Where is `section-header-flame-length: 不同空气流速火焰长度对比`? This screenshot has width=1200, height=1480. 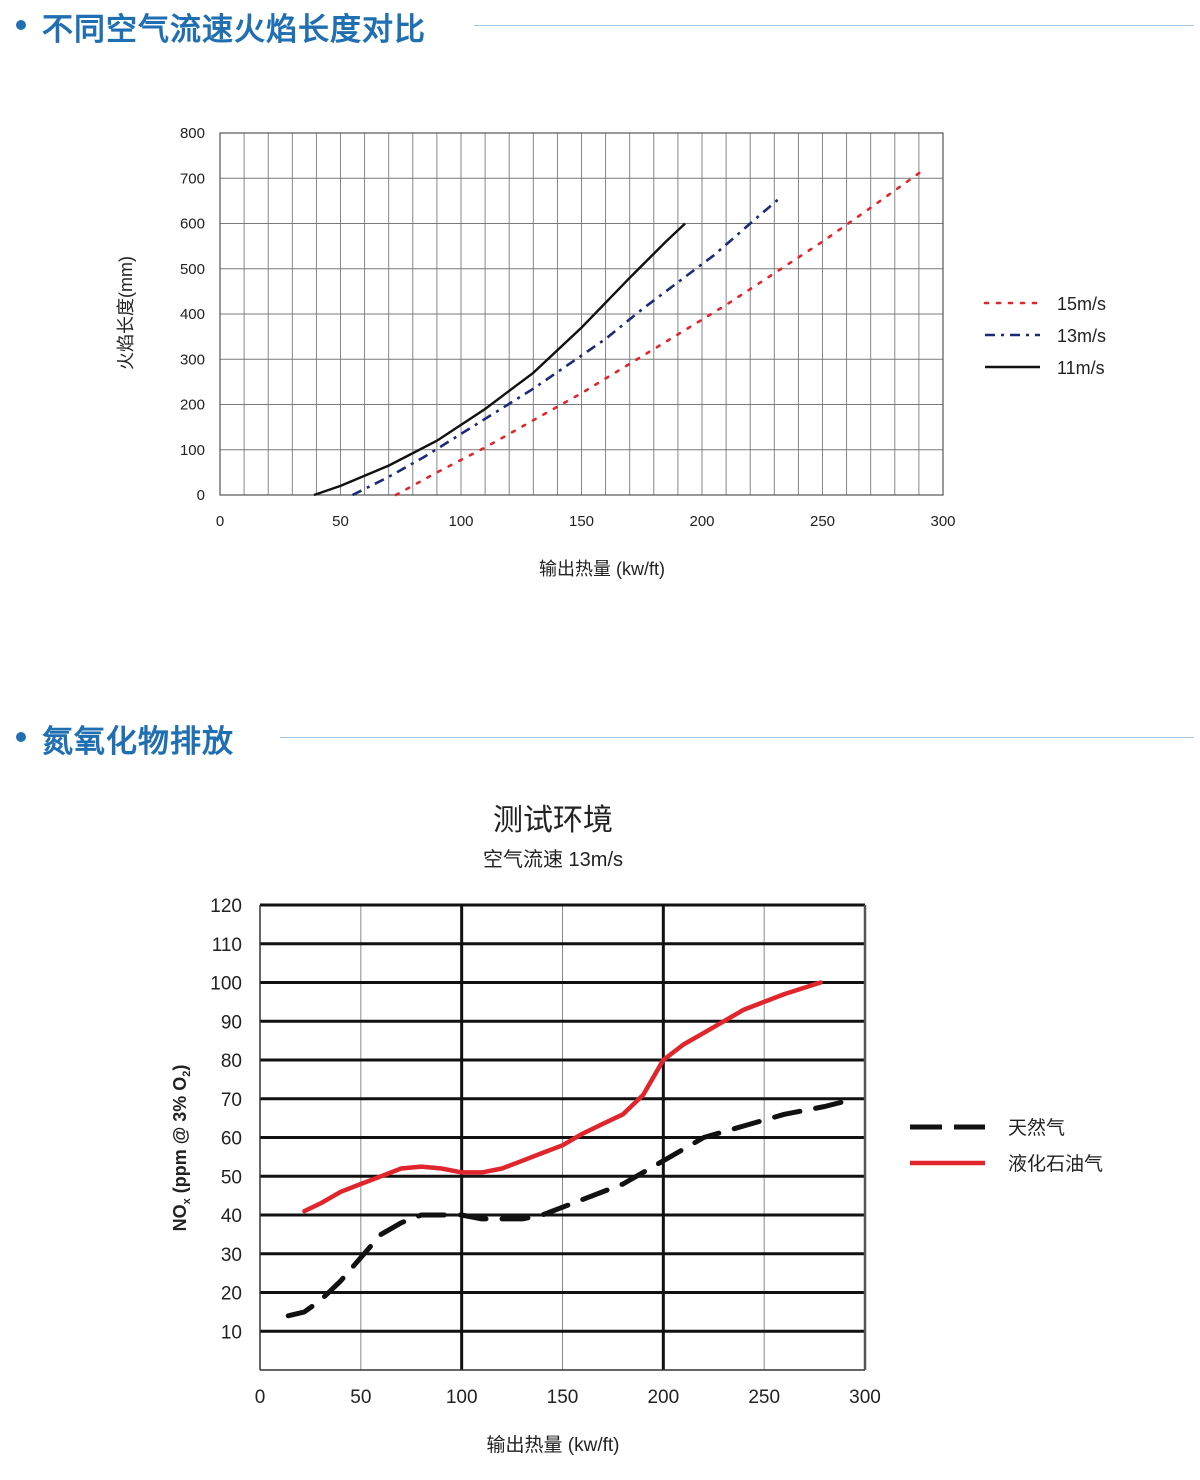 section-header-flame-length: 不同空气流速火焰长度对比 is located at coordinates (600, 25).